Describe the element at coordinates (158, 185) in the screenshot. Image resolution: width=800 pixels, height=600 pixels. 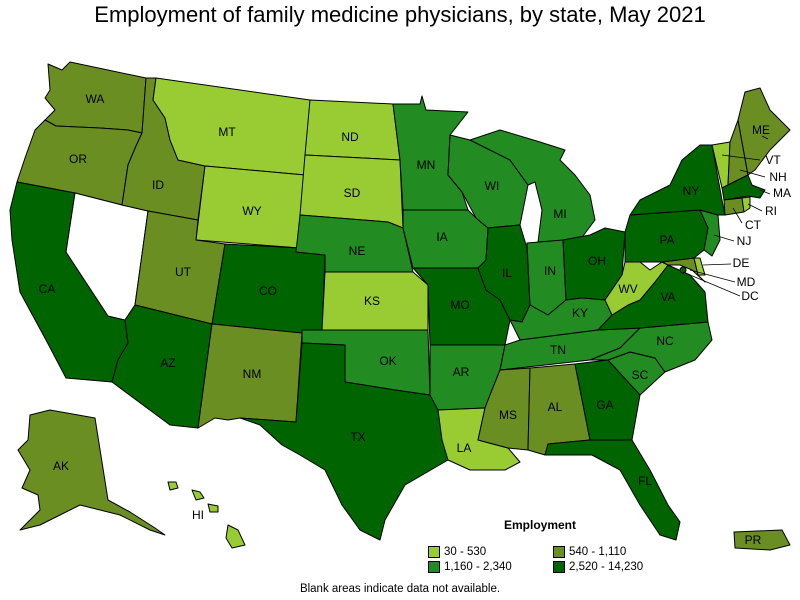
I see `state-label-id: ID` at that location.